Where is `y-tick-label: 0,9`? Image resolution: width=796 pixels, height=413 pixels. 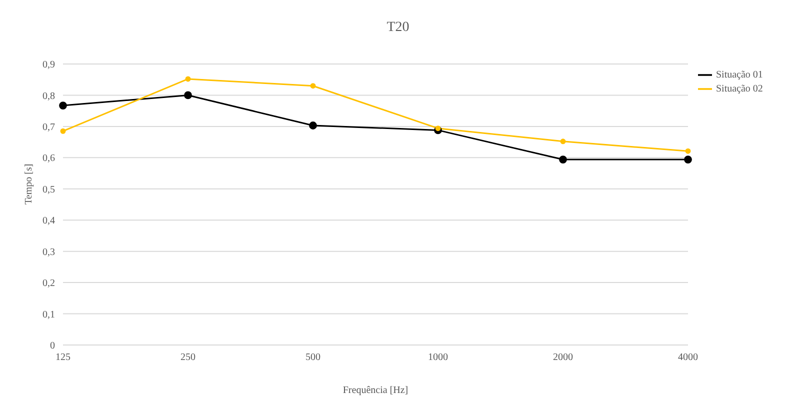 y-tick-label: 0,9 is located at coordinates (48, 65).